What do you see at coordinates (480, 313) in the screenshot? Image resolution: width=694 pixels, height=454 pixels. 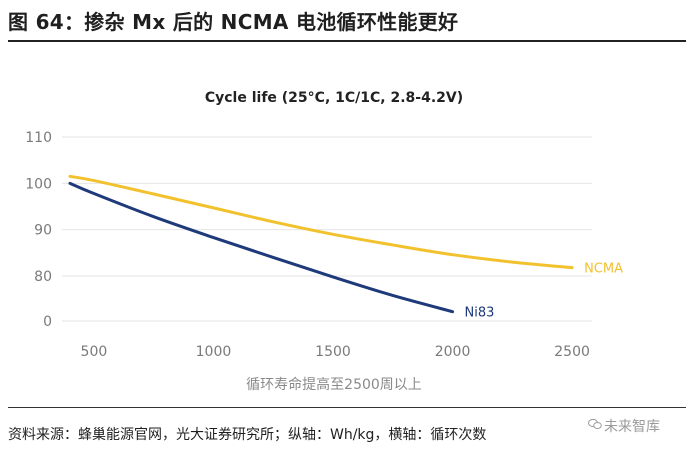 I see `series-label-ni83: Ni83` at bounding box center [480, 313].